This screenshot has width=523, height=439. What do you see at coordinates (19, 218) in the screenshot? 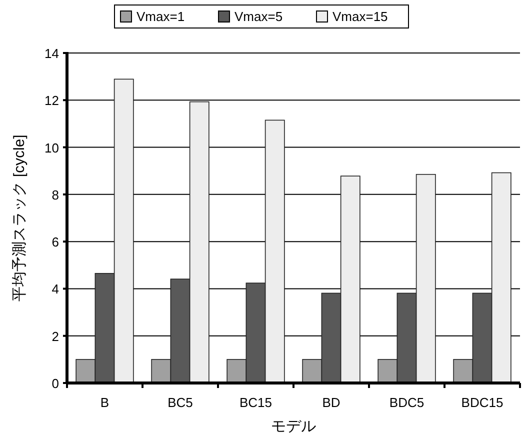
I see `y-axis-title: 平均予測スラック [cycle]` at bounding box center [19, 218].